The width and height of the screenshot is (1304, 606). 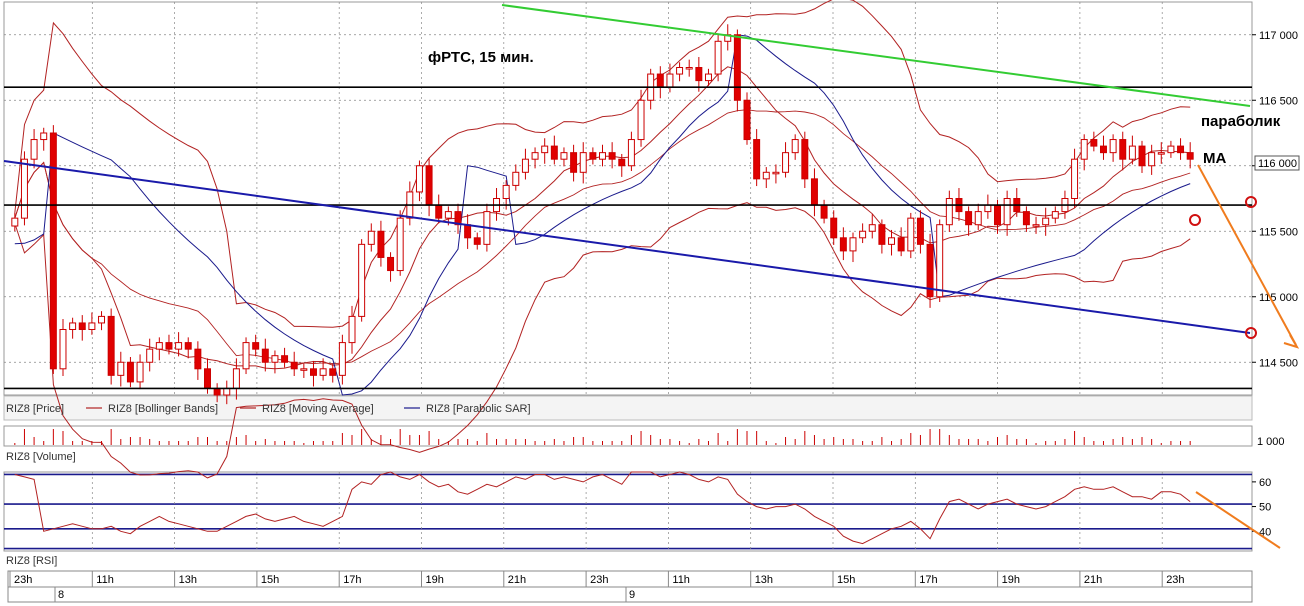 I want to click on hour-label: 13h, so click(x=764, y=580).